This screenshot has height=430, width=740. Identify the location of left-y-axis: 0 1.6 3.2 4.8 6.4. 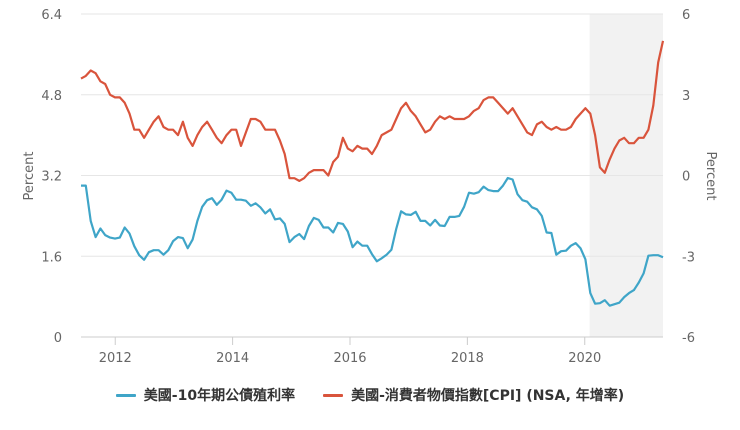
(51, 177).